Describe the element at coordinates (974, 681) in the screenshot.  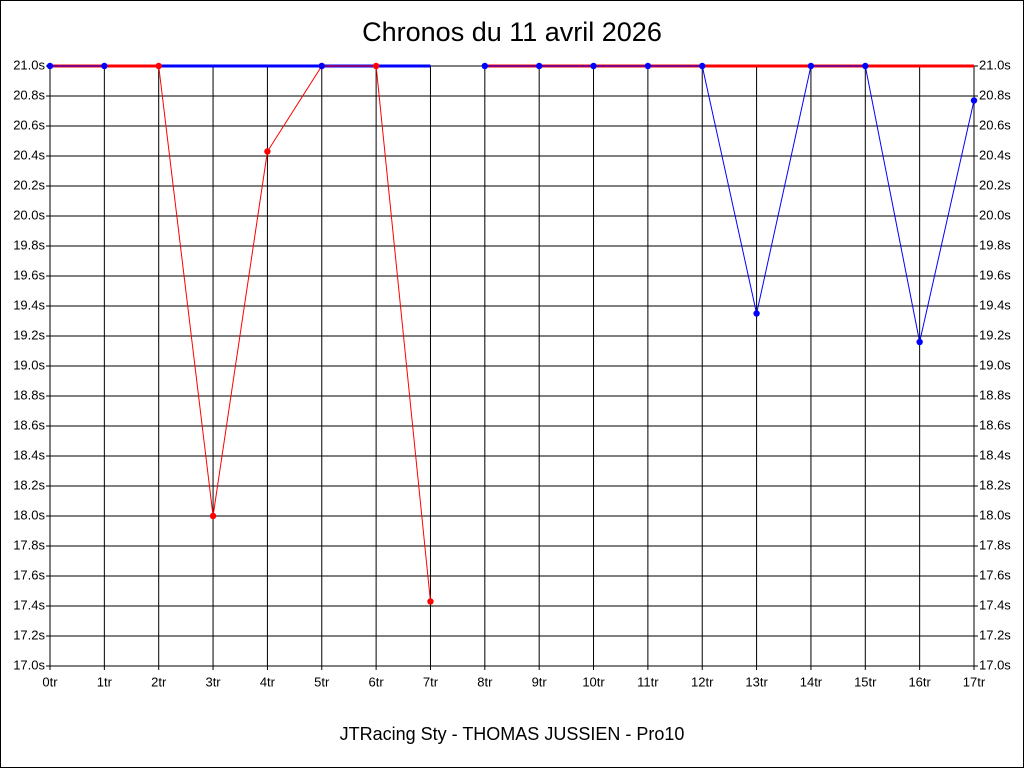
I see `x-tick-label: 17tr` at that location.